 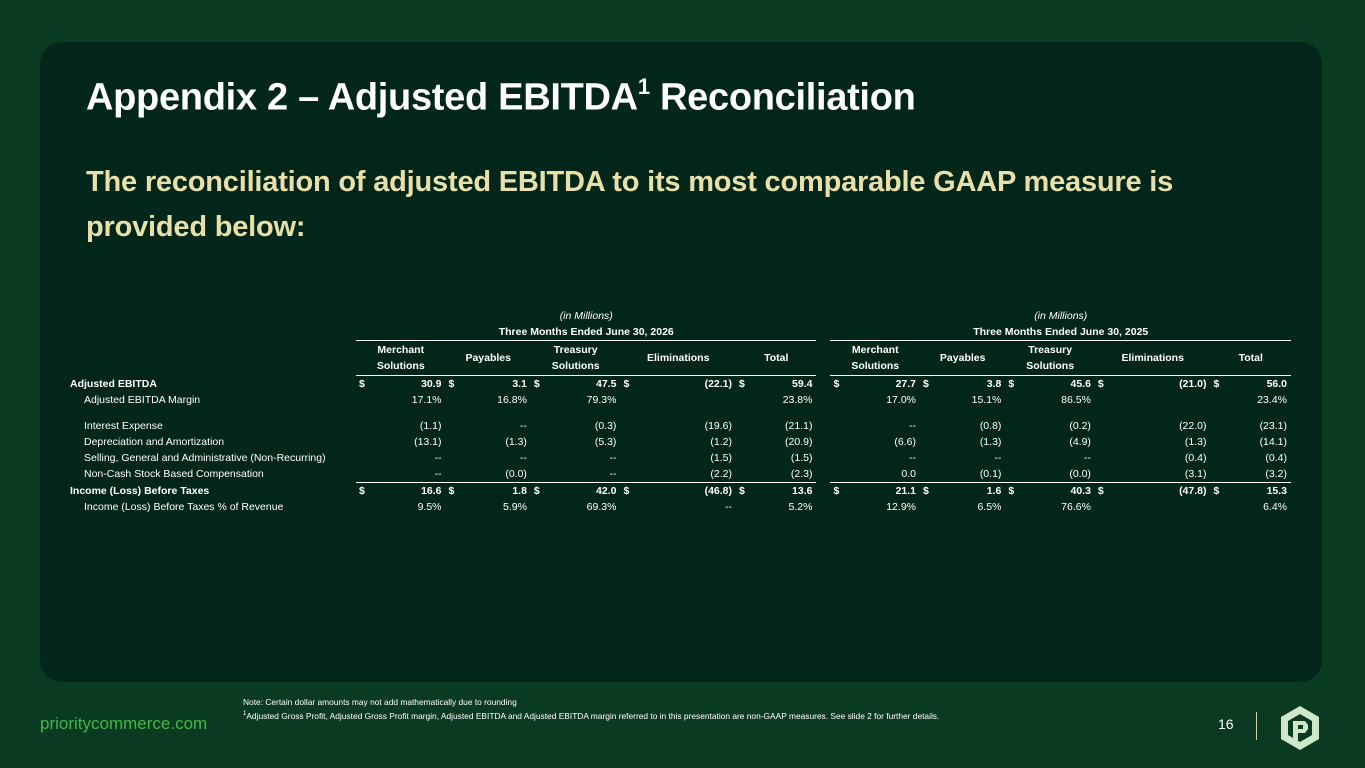 What do you see at coordinates (113, 383) in the screenshot?
I see `row-label: Adjusted EBITDA` at bounding box center [113, 383].